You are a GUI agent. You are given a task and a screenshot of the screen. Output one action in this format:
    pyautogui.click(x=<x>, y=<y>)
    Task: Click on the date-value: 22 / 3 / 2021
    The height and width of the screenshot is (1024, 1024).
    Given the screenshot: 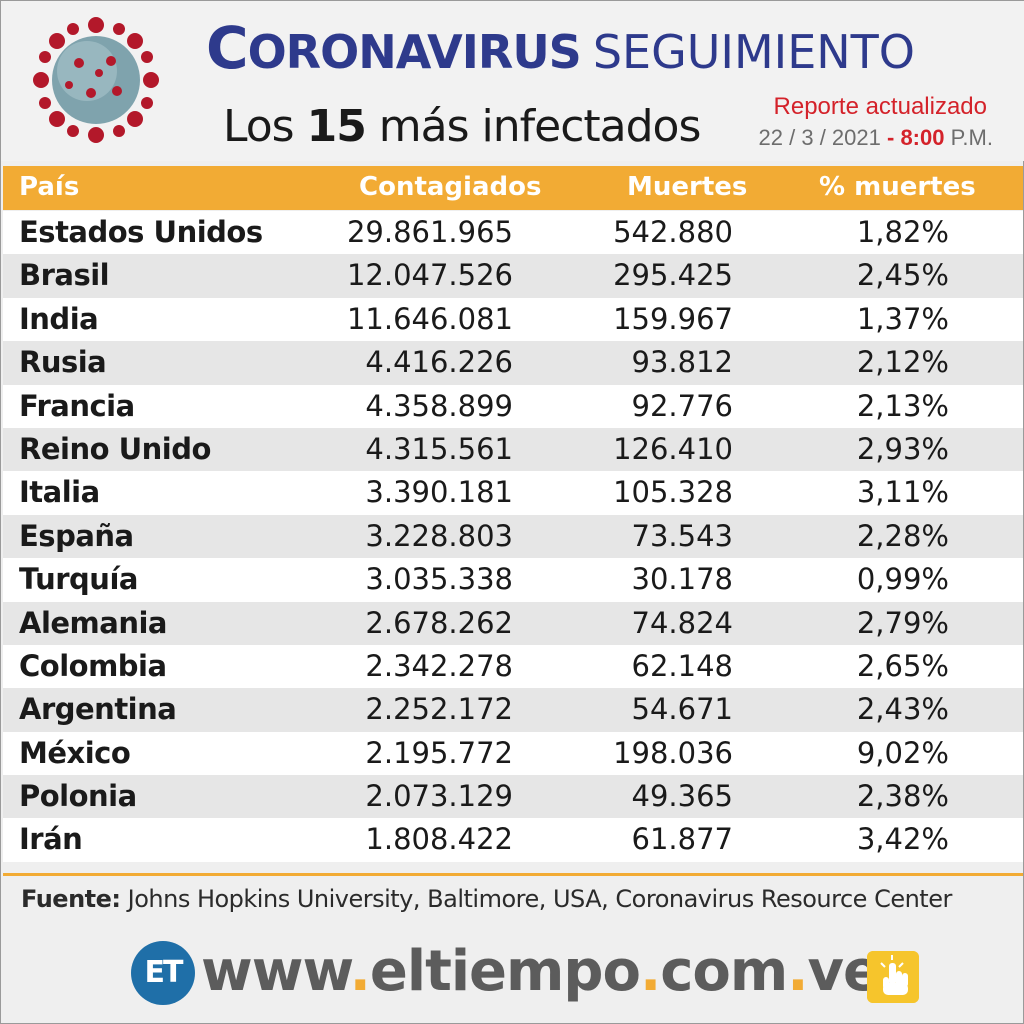 What is the action you would take?
    pyautogui.click(x=819, y=137)
    